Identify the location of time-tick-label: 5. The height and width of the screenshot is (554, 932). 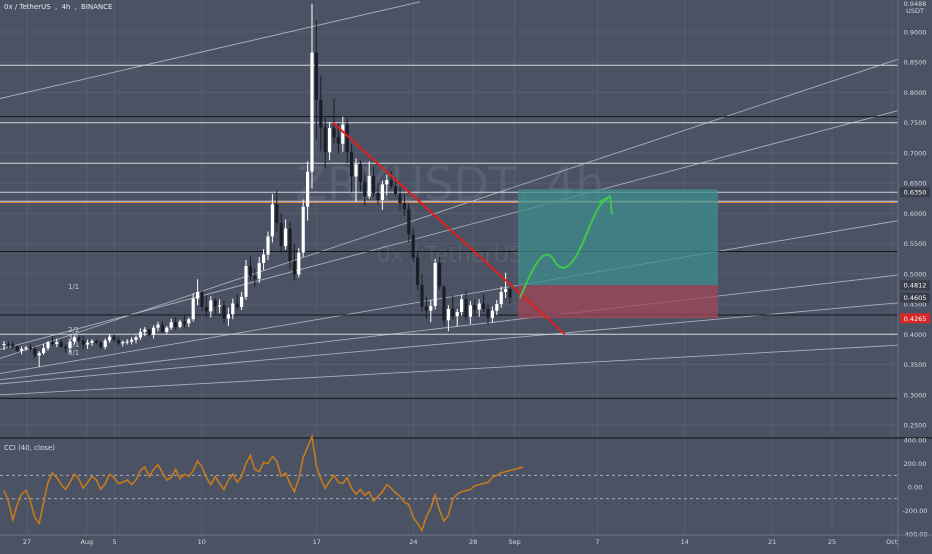
(114, 542).